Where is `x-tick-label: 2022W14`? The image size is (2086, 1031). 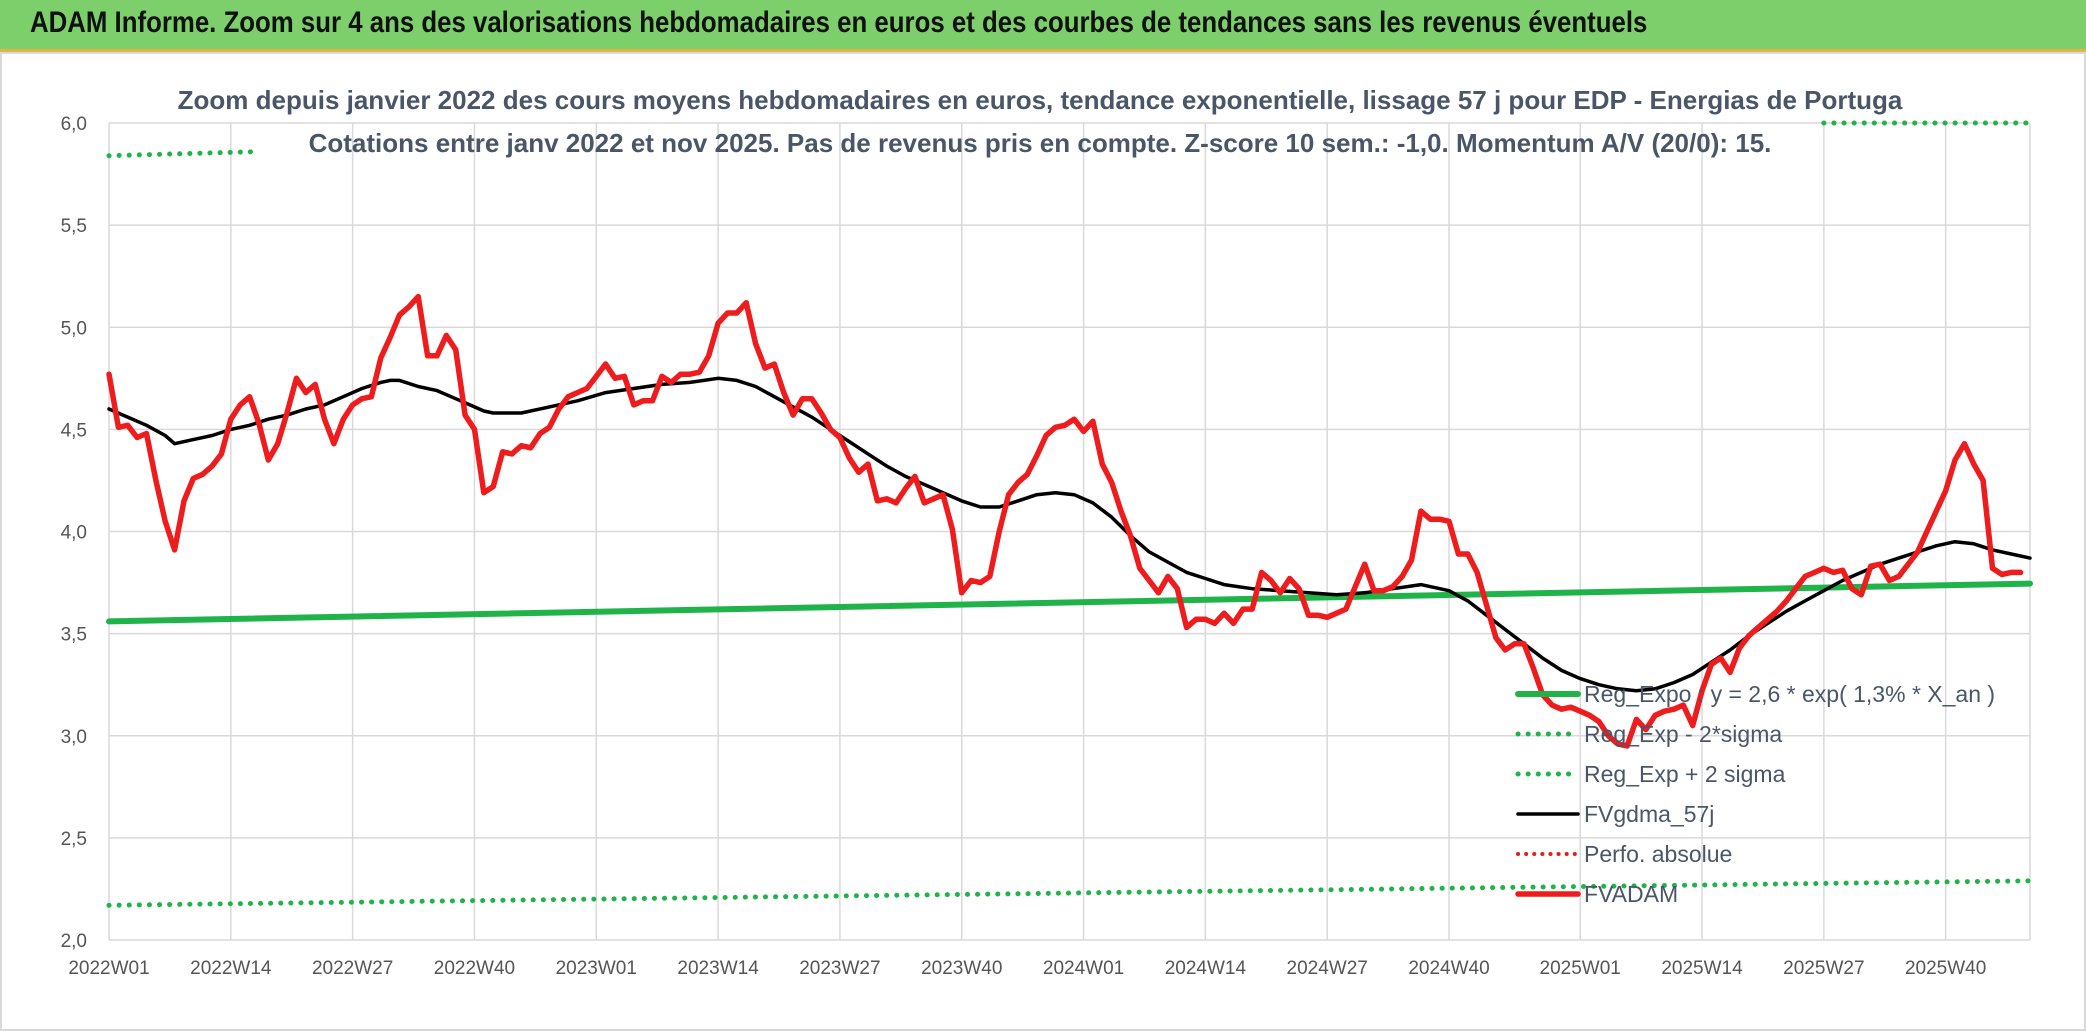 x-tick-label: 2022W14 is located at coordinates (231, 968).